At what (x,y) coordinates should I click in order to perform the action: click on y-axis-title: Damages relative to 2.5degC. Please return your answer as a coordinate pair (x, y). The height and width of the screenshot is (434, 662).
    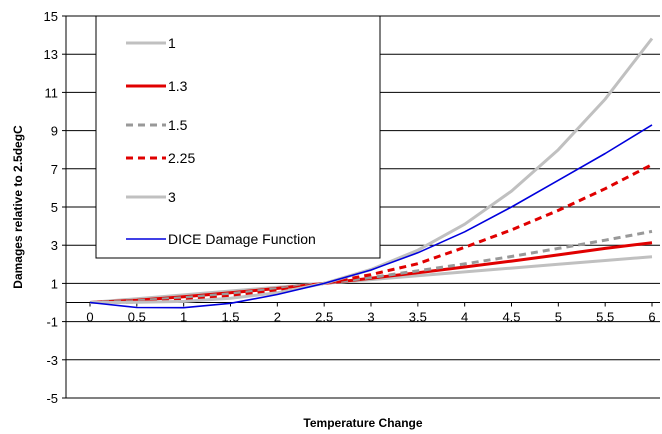
    Looking at the image, I should click on (18, 207).